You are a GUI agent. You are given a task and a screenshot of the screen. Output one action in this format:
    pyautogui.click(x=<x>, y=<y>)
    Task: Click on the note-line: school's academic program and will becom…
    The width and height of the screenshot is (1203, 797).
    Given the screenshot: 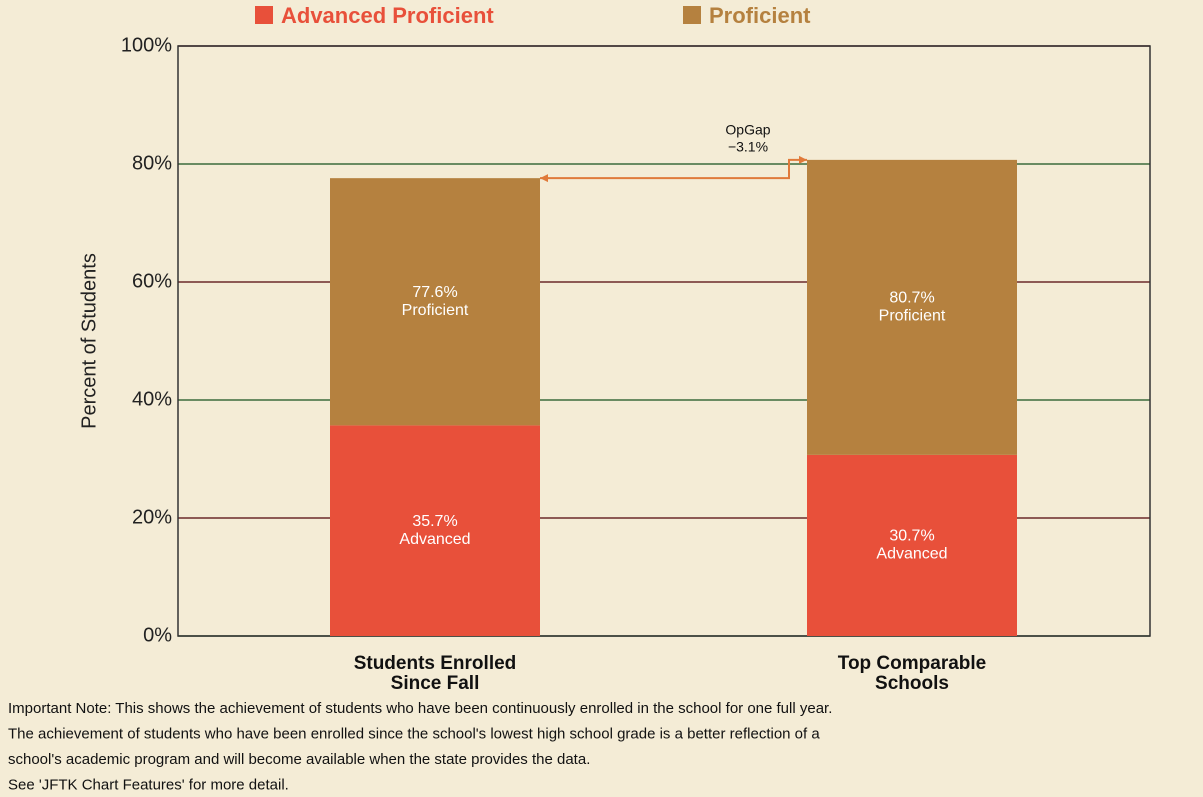 What is the action you would take?
    pyautogui.click(x=299, y=759)
    